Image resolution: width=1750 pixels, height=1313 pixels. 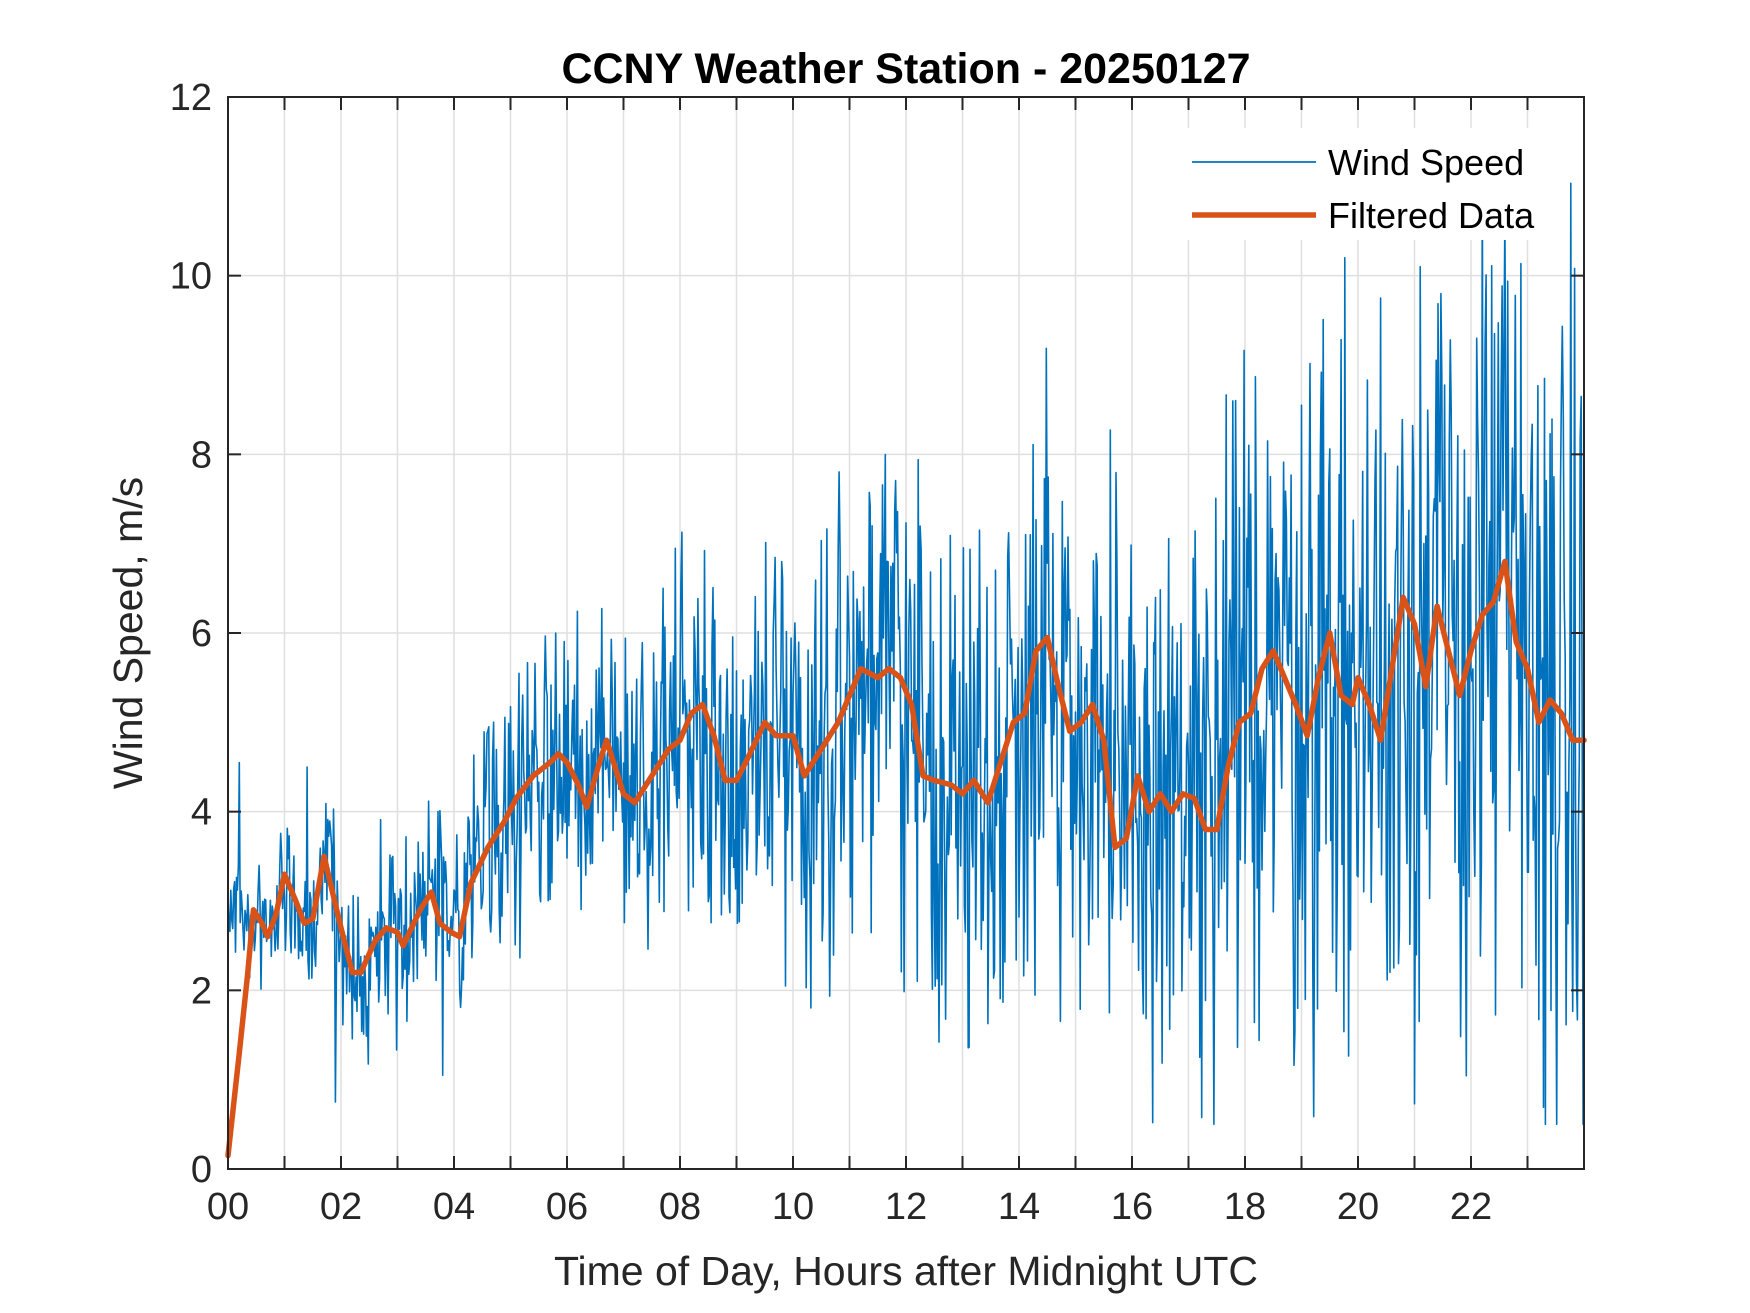 I want to click on y-tick-label: 4, so click(x=201, y=813).